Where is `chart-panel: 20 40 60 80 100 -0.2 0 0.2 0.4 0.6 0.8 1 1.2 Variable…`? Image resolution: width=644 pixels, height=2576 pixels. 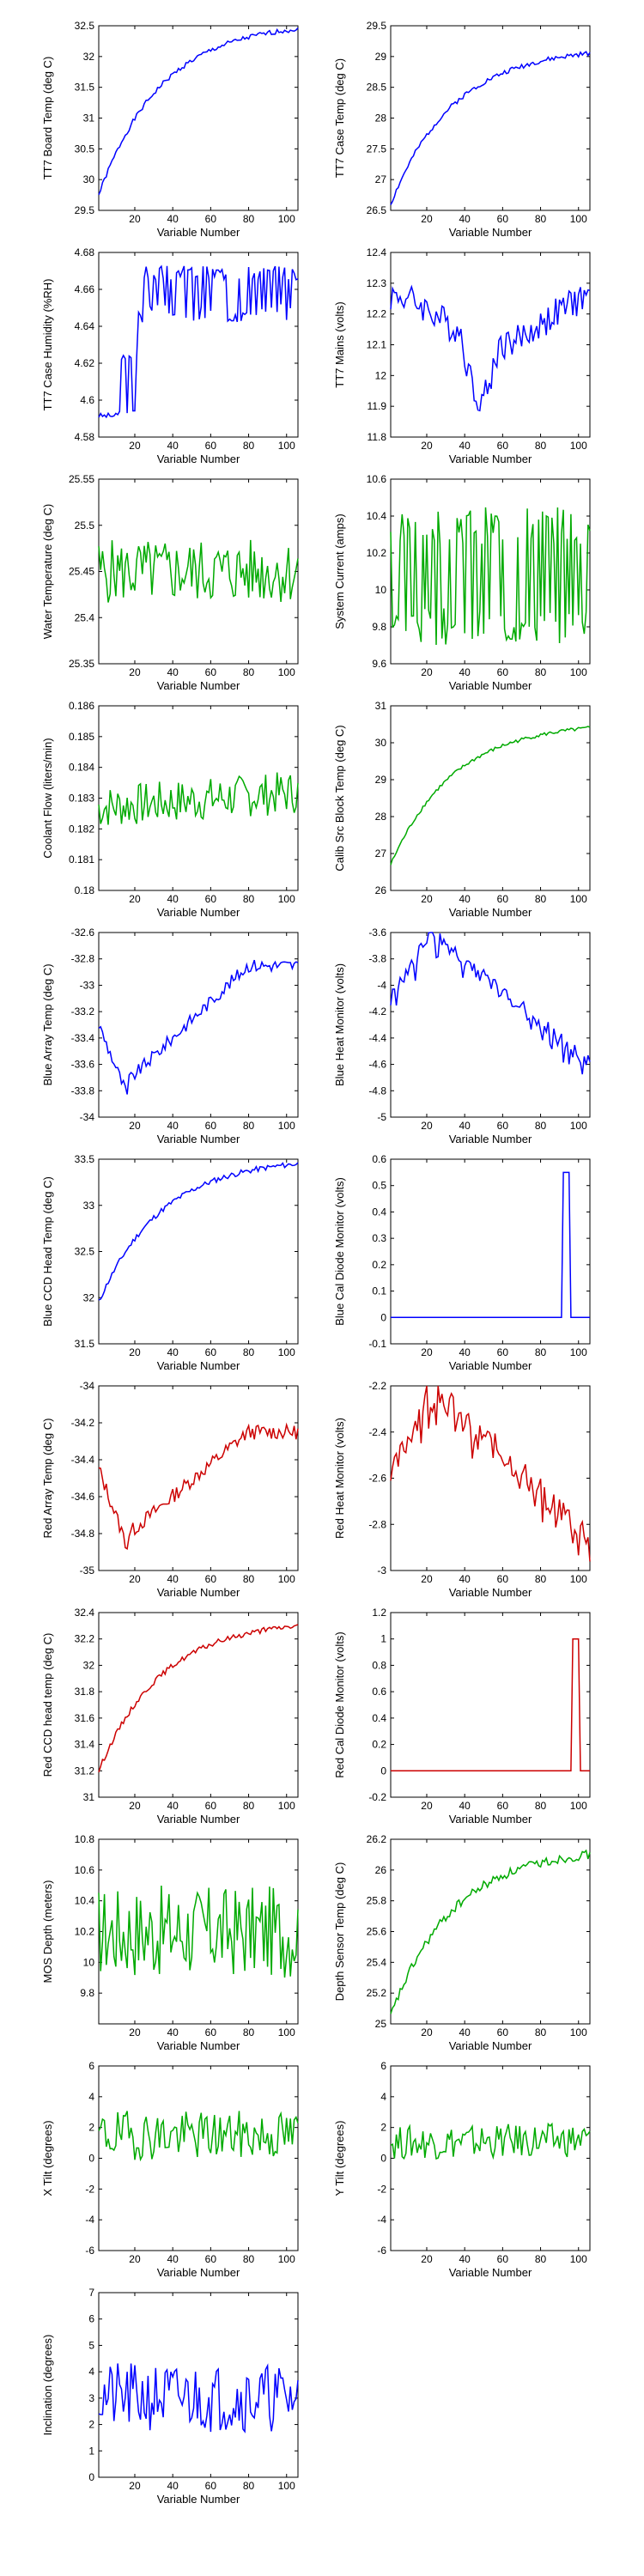
chart-panel: 20 40 60 80 100 -0.2 0 0.2 0.4 0.6 0.8 1 1.2 Variable… is located at coordinates (462, 1716).